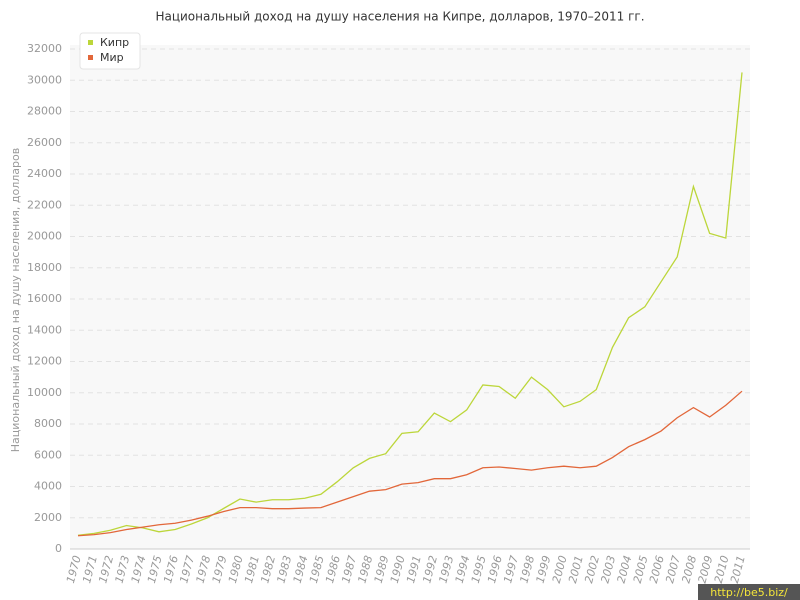 The image size is (800, 600). I want to click on y-tick-label: 32000, so click(44, 48).